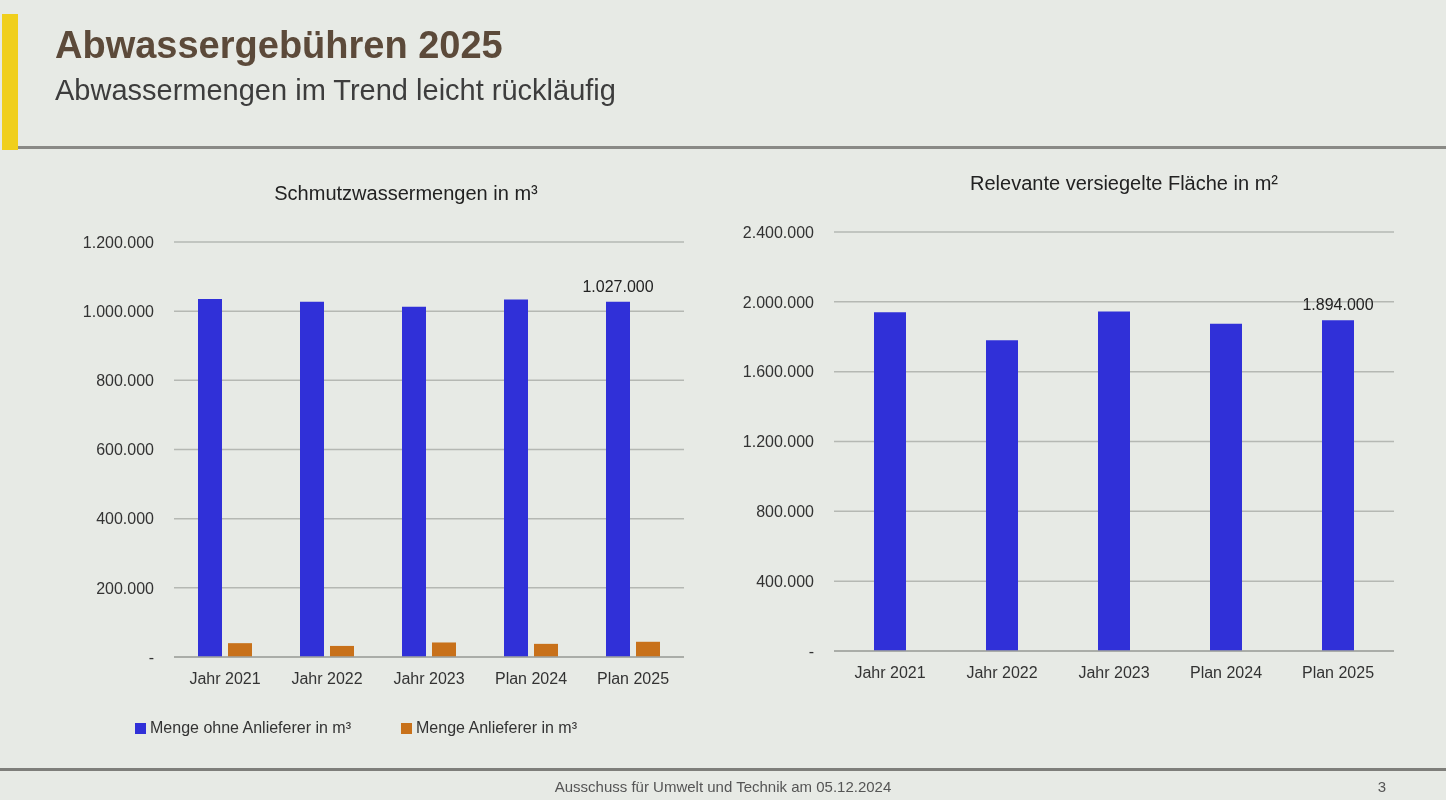 This screenshot has width=1446, height=800. I want to click on y-tick-label: 2.400.000, so click(778, 232).